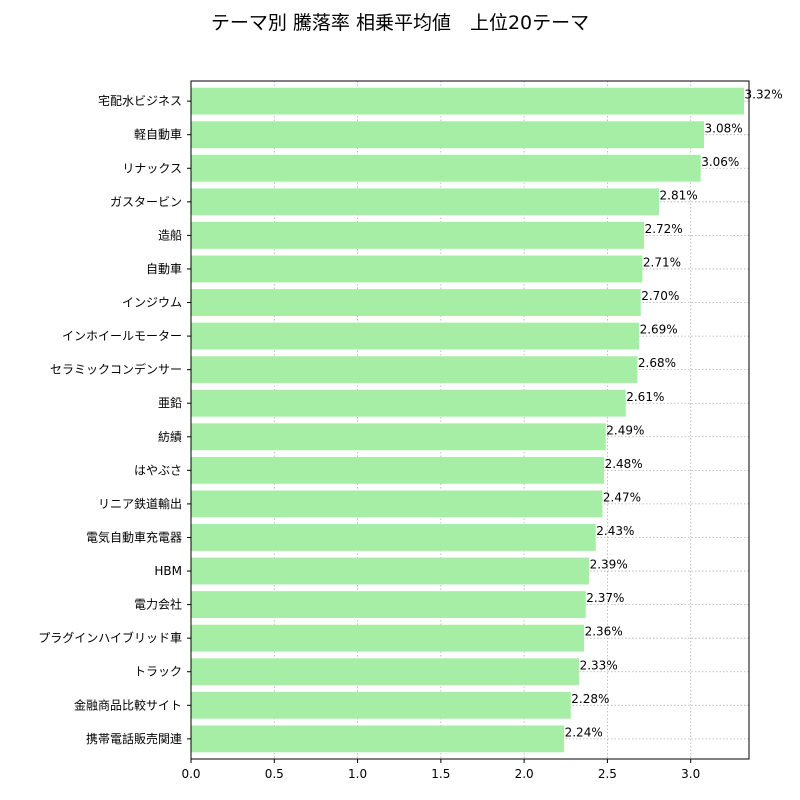 Image resolution: width=800 pixels, height=800 pixels. What do you see at coordinates (584, 732) in the screenshot?
I see `data-label: 2.24%` at bounding box center [584, 732].